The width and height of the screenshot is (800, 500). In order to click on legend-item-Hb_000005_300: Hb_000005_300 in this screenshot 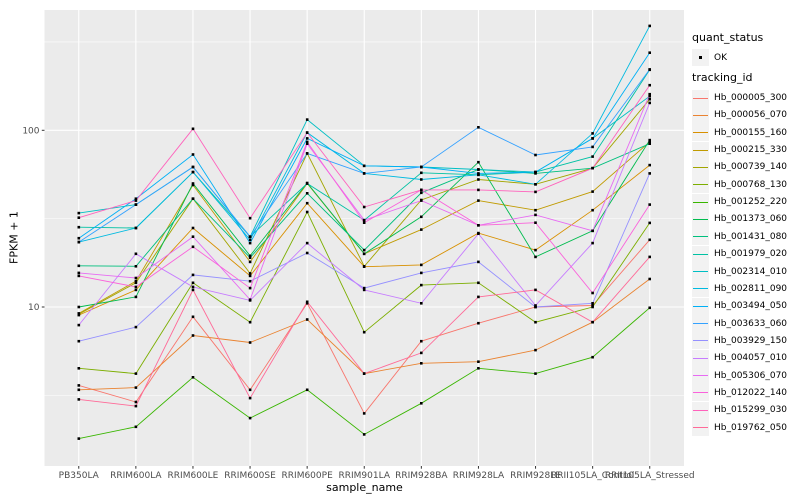, I will do `click(739, 97)`.